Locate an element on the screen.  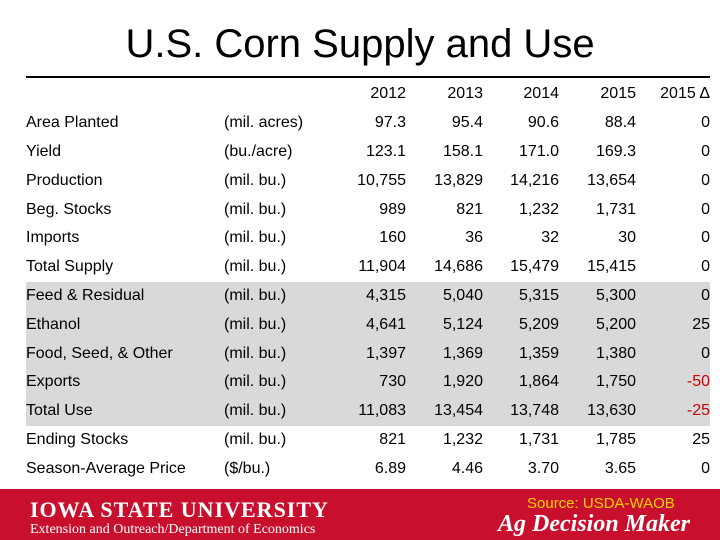
row-label: Imports is located at coordinates (53, 238).